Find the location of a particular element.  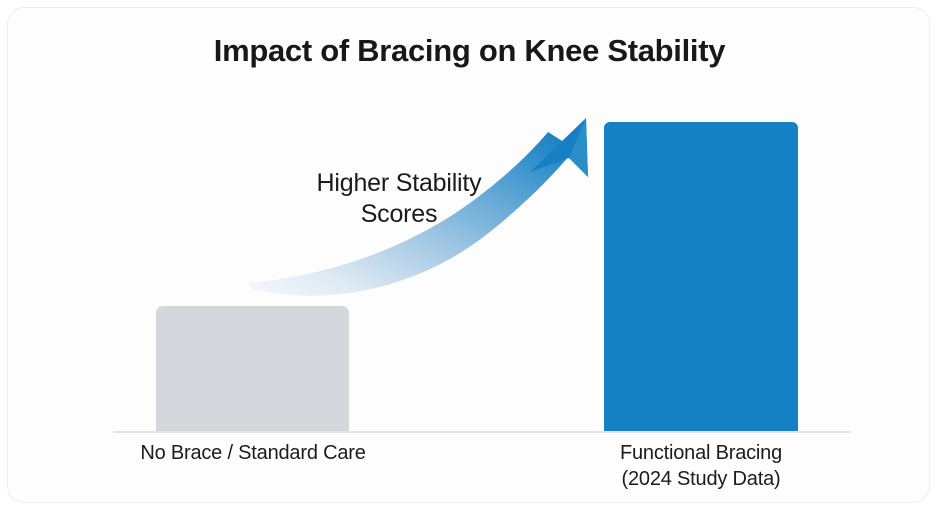

annotation-line-2: Scores is located at coordinates (399, 214).